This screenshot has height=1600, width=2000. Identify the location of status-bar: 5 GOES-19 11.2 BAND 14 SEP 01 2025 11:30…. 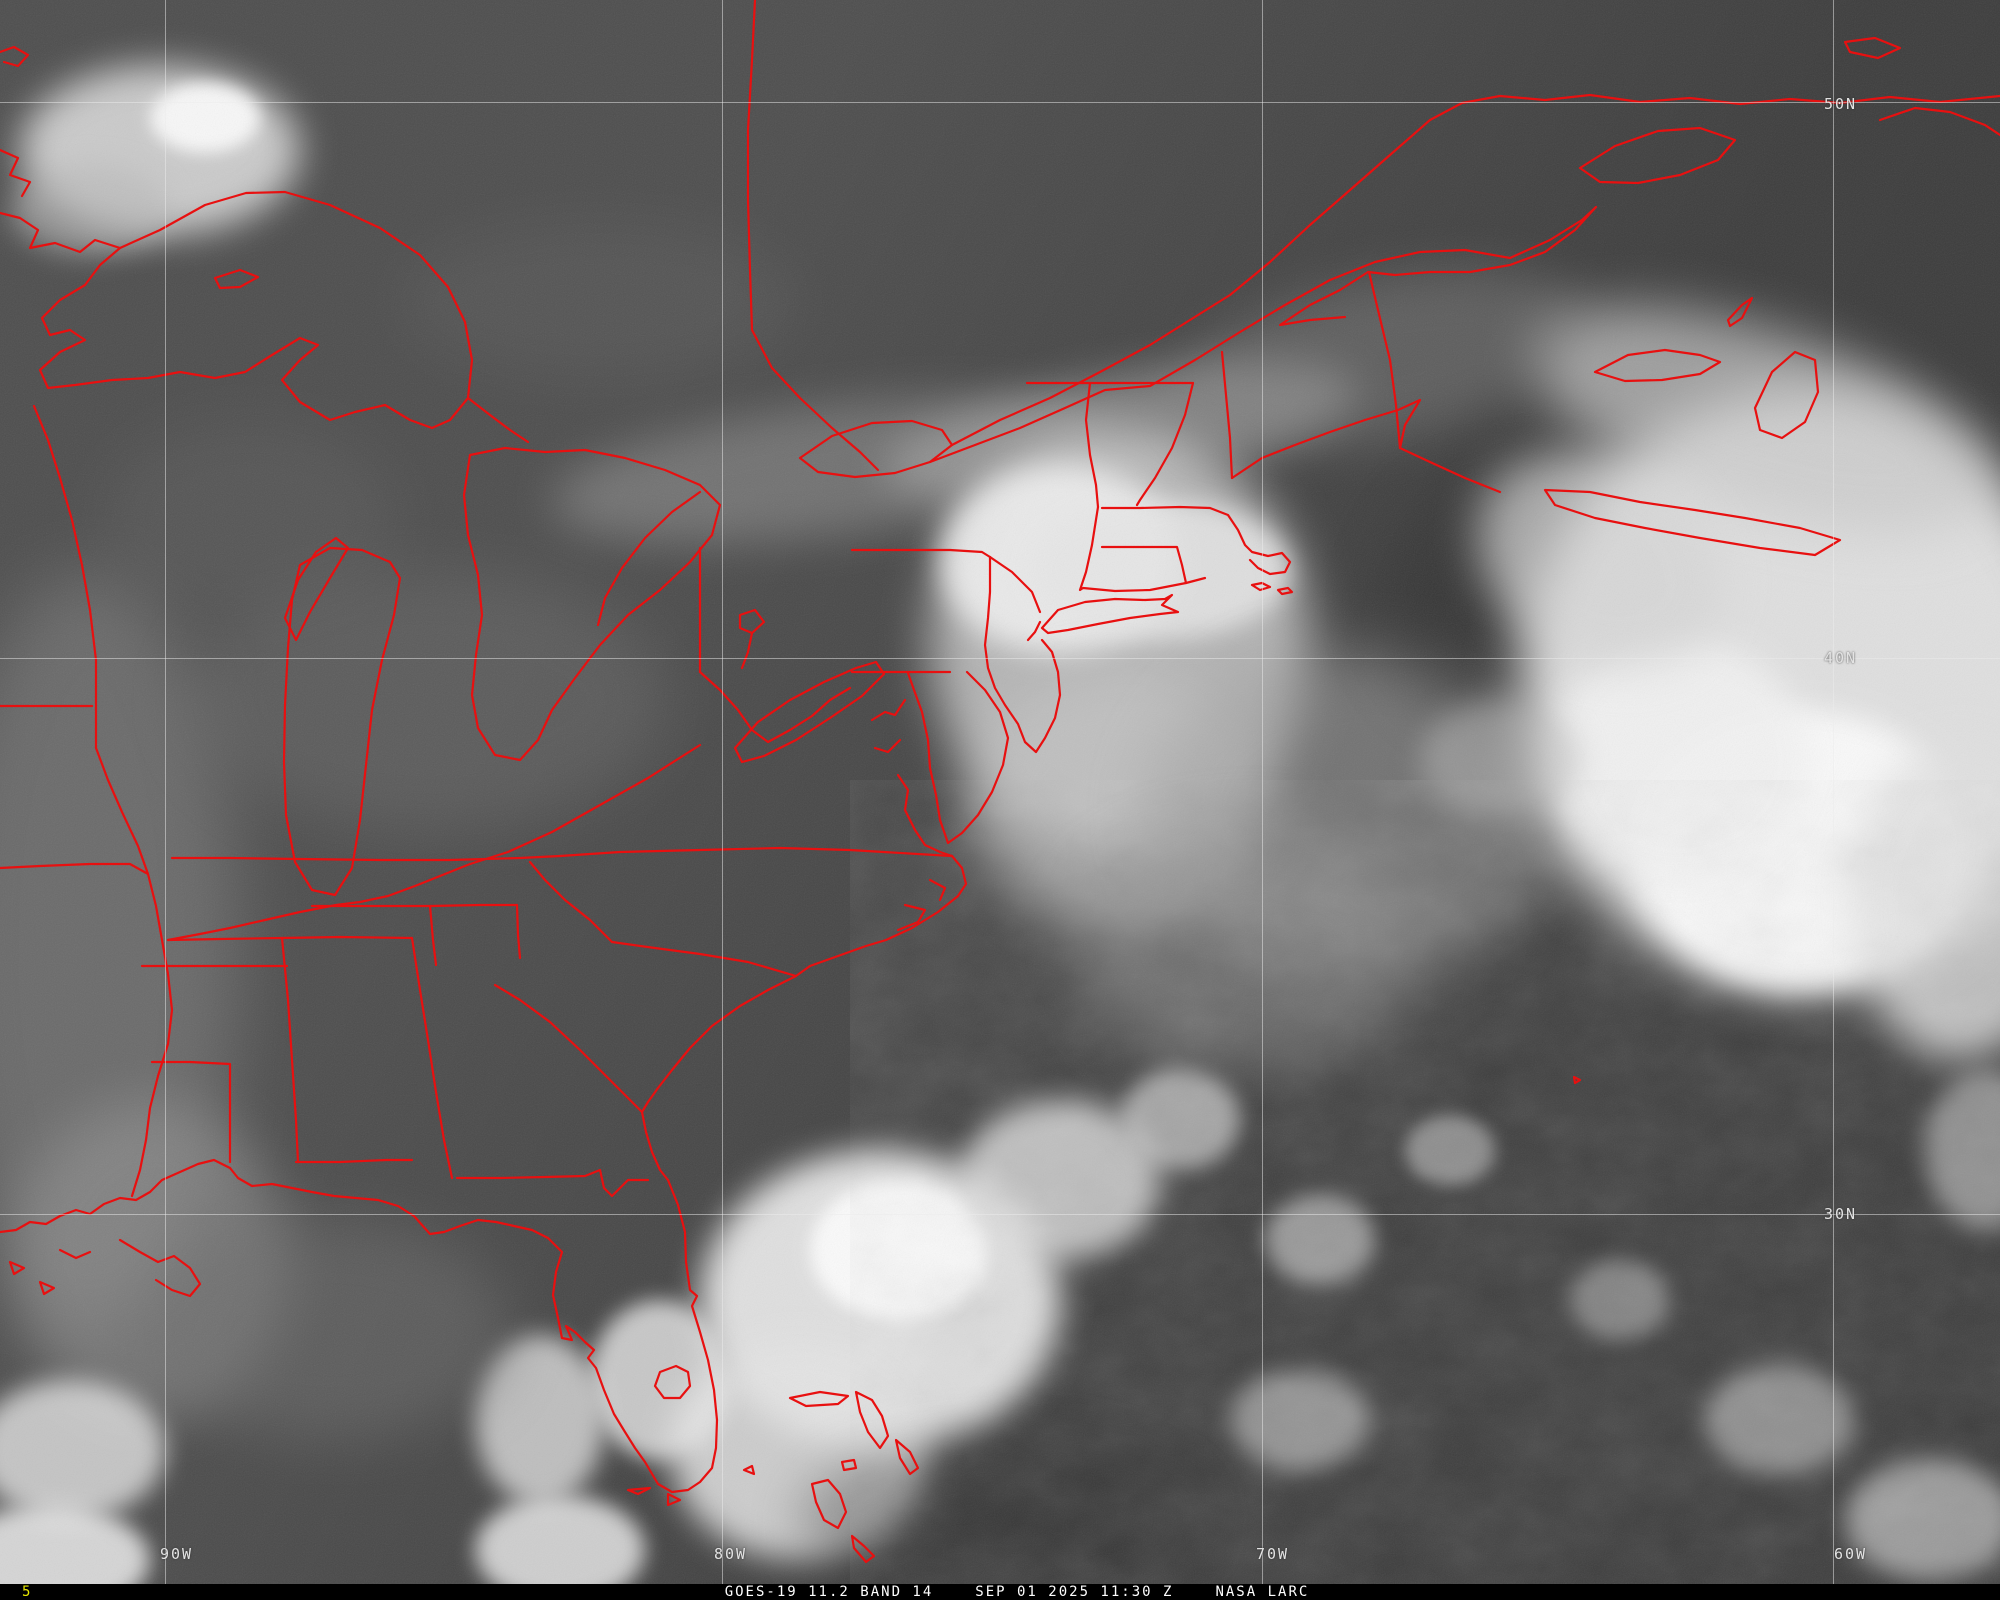
(1000, 1592).